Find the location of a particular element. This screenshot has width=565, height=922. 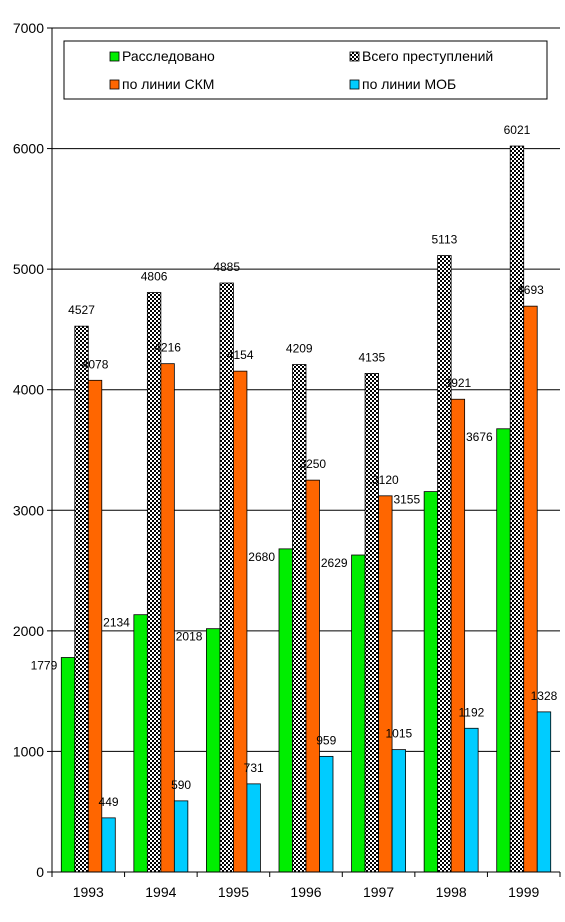

data-label: 4209 is located at coordinates (299, 349).